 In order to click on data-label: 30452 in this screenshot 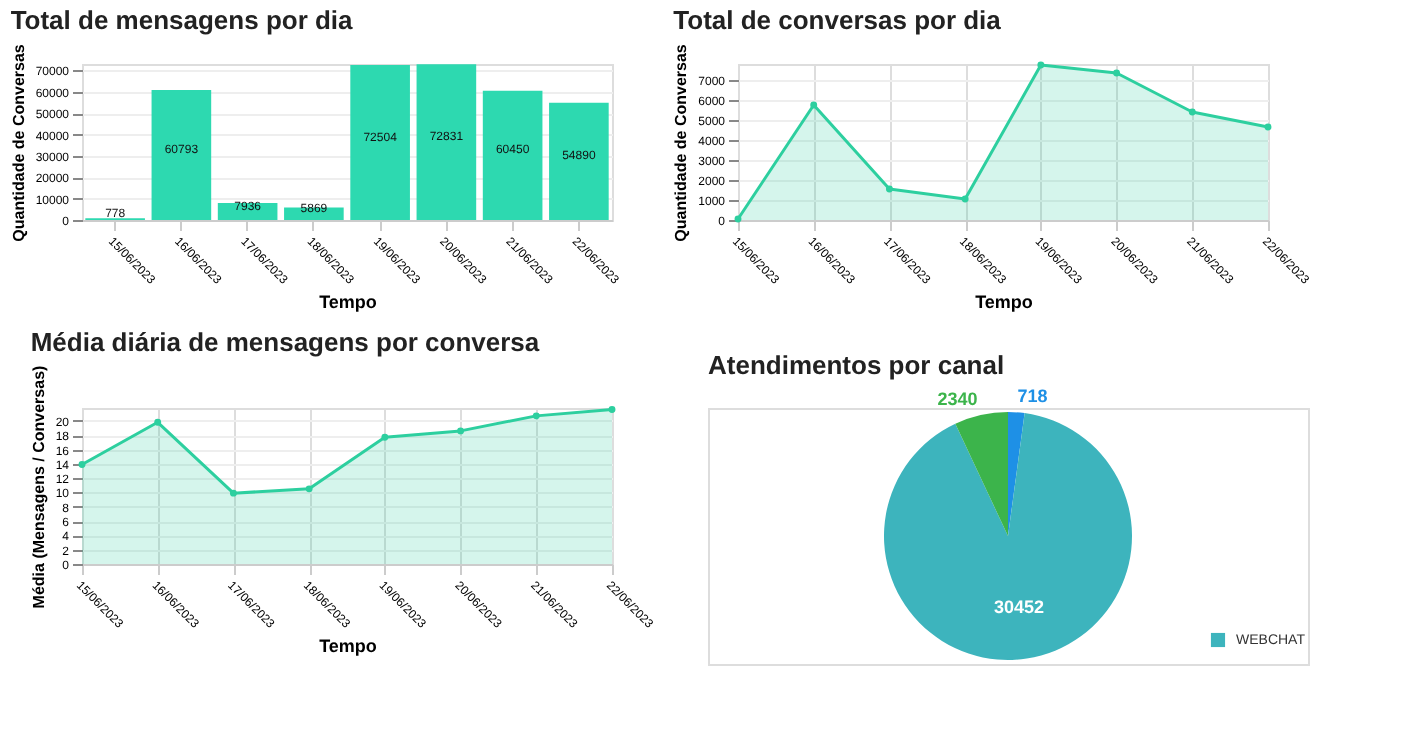, I will do `click(1018, 607)`.